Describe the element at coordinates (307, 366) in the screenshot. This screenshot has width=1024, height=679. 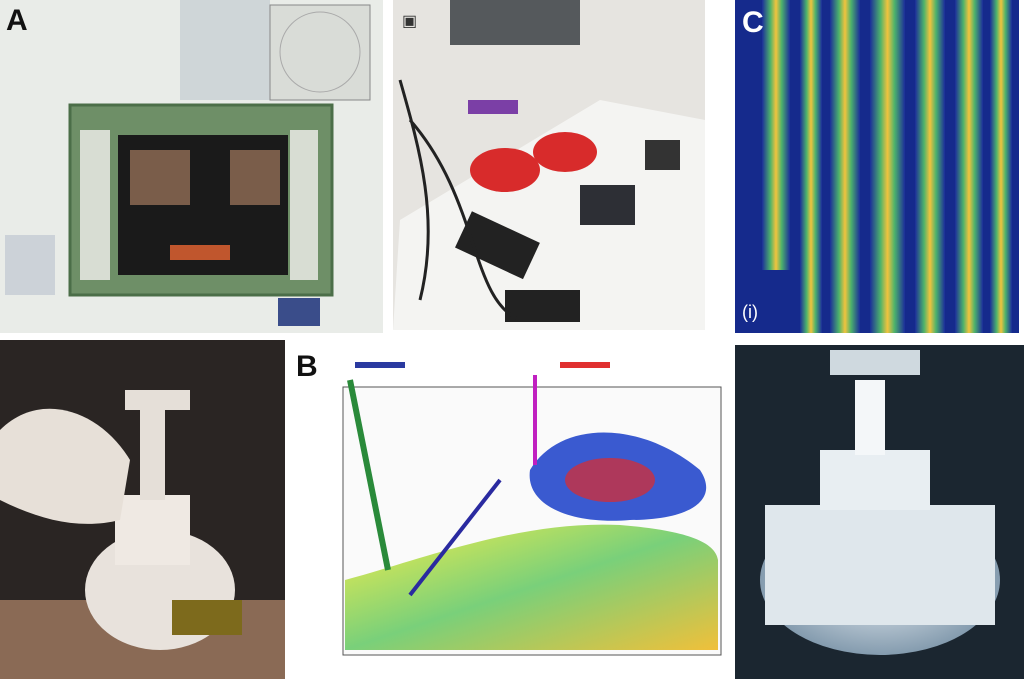
I see `panel-label: B` at that location.